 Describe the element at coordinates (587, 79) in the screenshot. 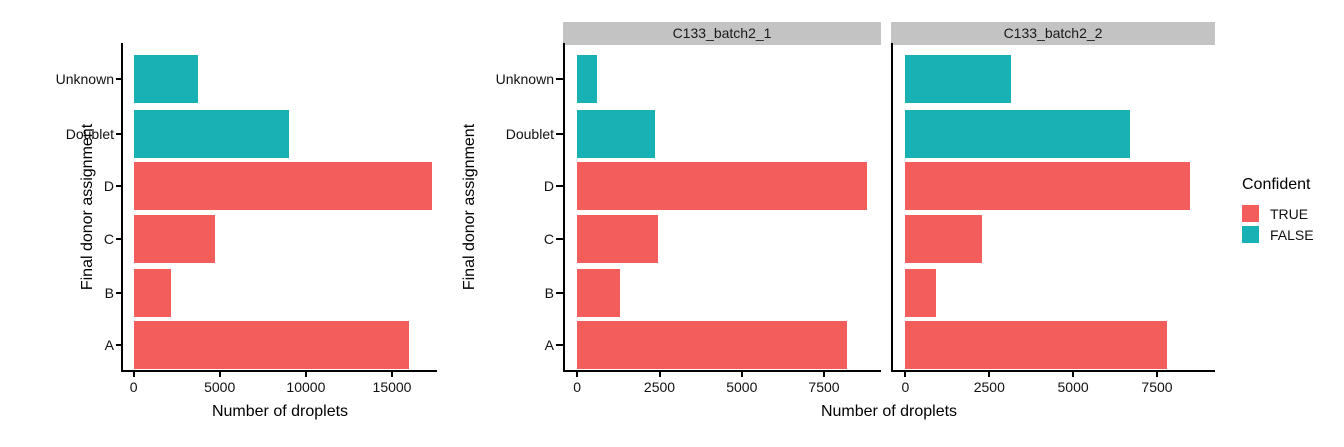

I see `bar-C133_batch2_1-Unknown` at that location.